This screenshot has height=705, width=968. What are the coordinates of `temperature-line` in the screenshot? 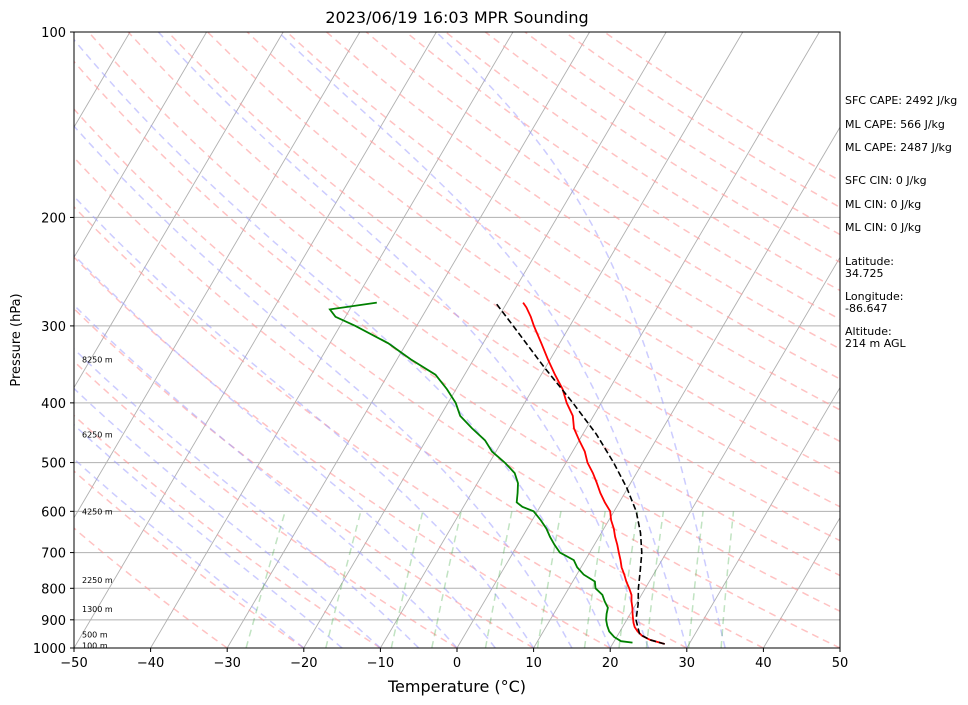 It's located at (593, 473).